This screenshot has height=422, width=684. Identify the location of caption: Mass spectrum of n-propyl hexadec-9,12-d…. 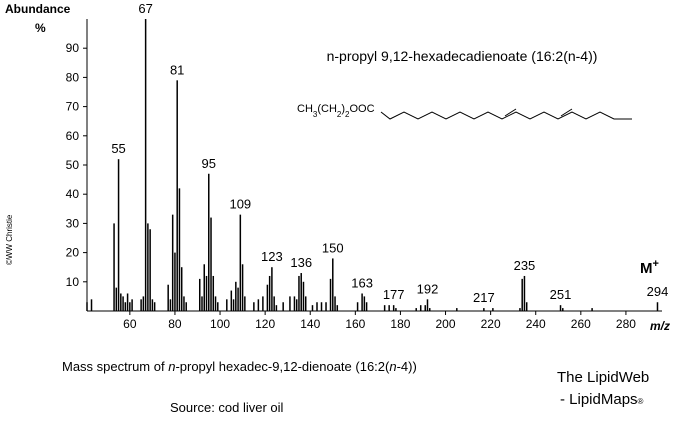
(239, 366).